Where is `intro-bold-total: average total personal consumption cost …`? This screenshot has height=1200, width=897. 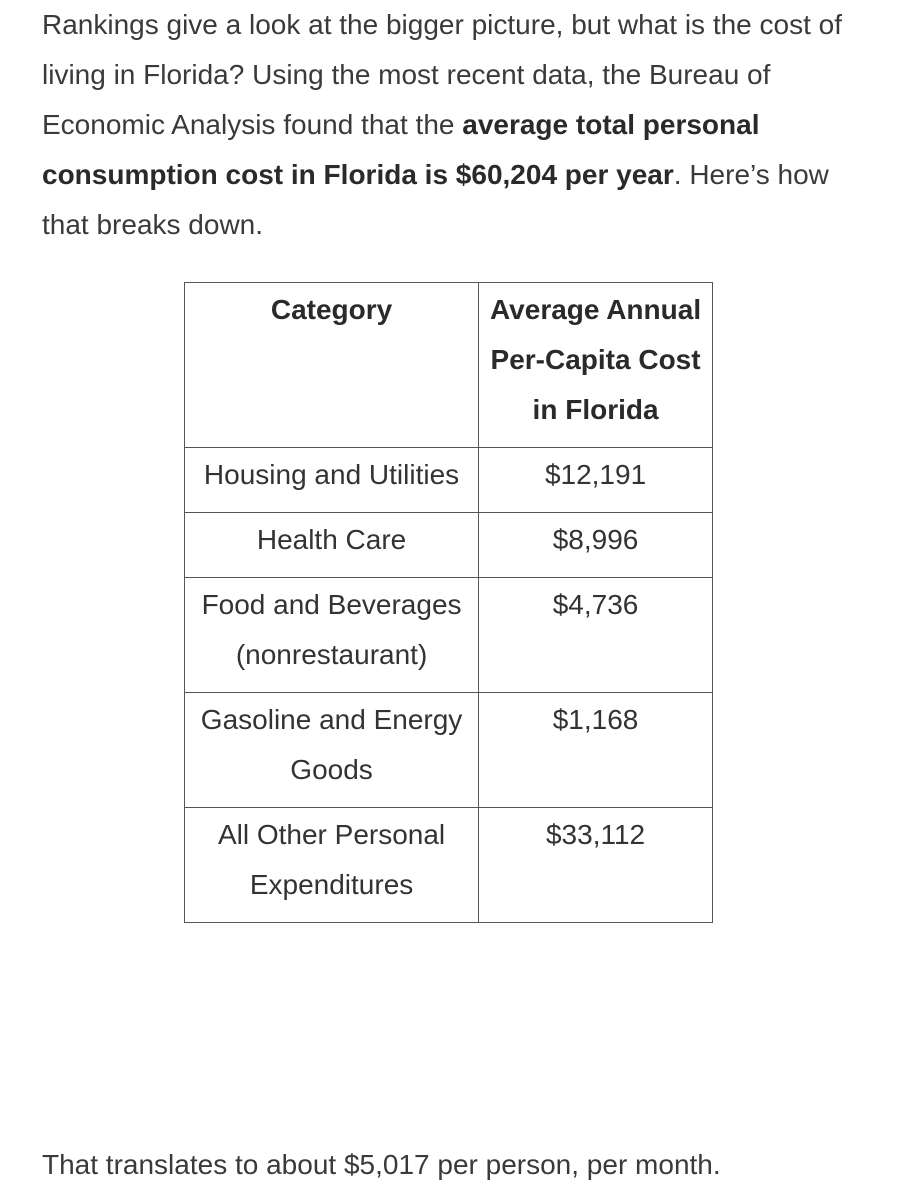 intro-bold-total: average total personal consumption cost … is located at coordinates (401, 149).